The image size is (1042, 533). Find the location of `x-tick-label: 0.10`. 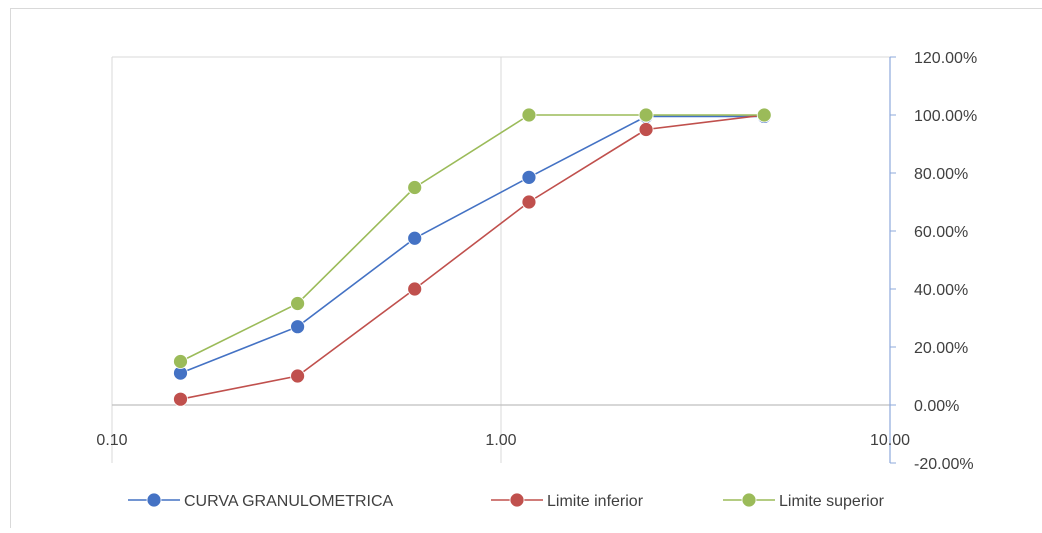

x-tick-label: 0.10 is located at coordinates (111, 440).